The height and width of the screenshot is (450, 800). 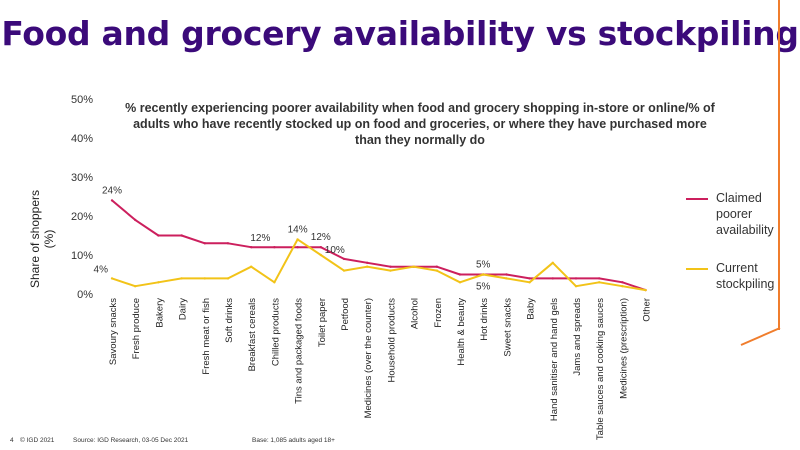 What do you see at coordinates (12, 440) in the screenshot?
I see `footer-page-number: 4` at bounding box center [12, 440].